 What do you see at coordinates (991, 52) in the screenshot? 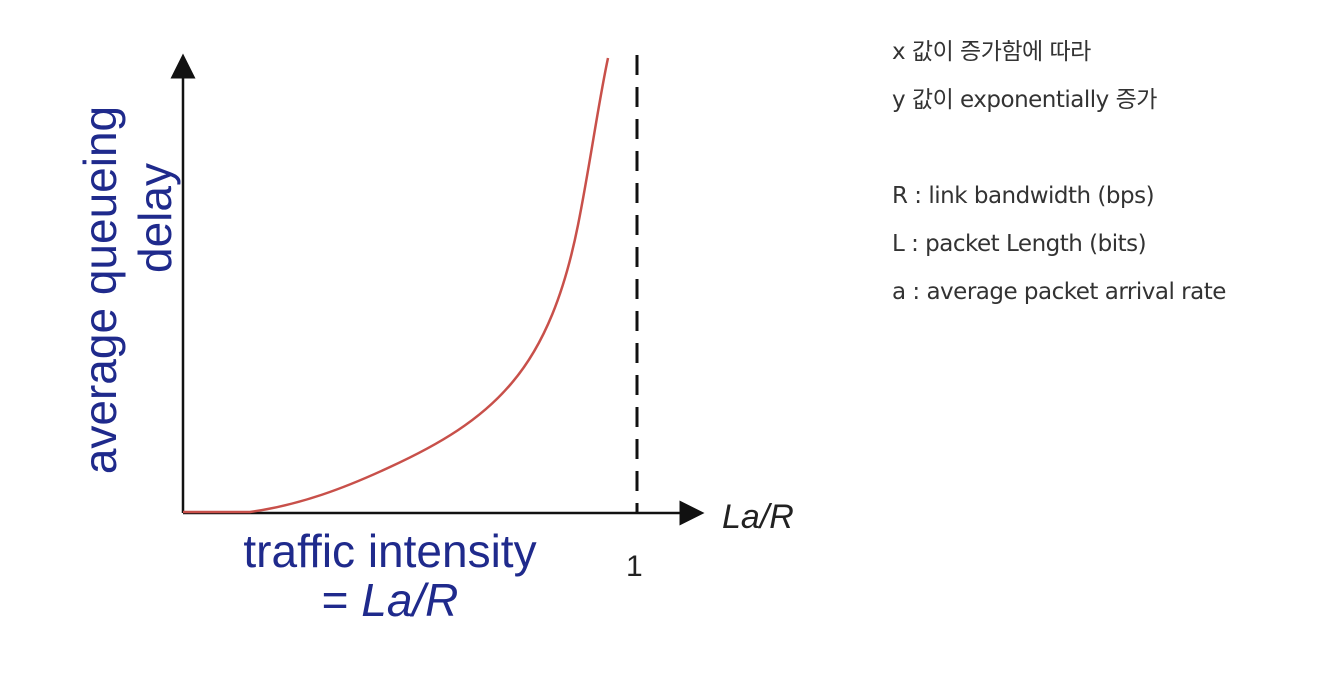
I see `note-x-increase: x 값이 증가함에 따라` at bounding box center [991, 52].